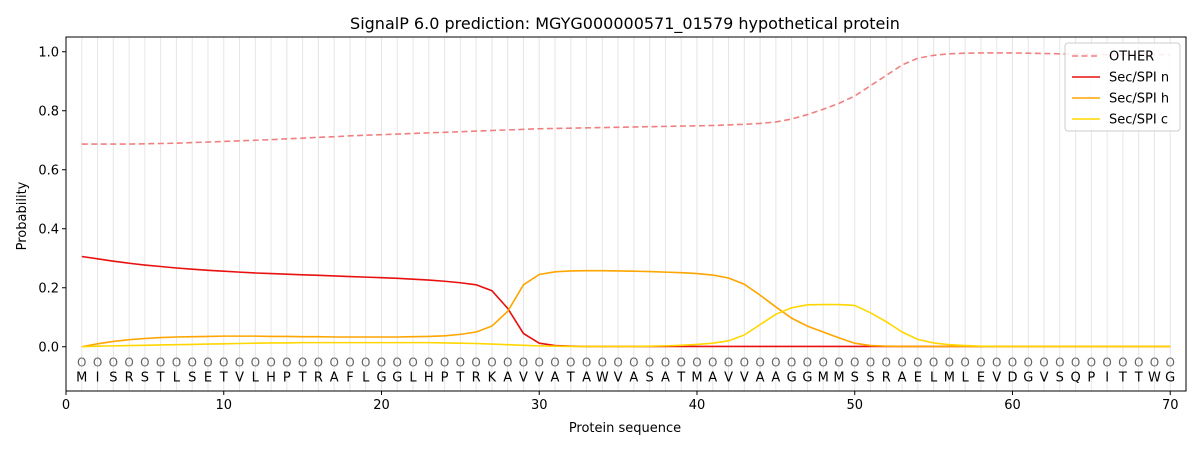  I want to click on series-line-sec-spi-c, so click(626, 325).